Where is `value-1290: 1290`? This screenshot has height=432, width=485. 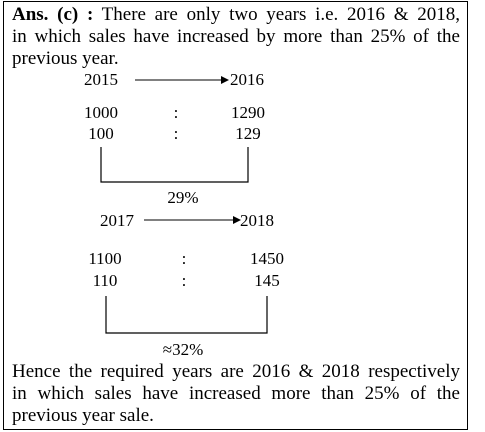 value-1290: 1290 is located at coordinates (248, 112).